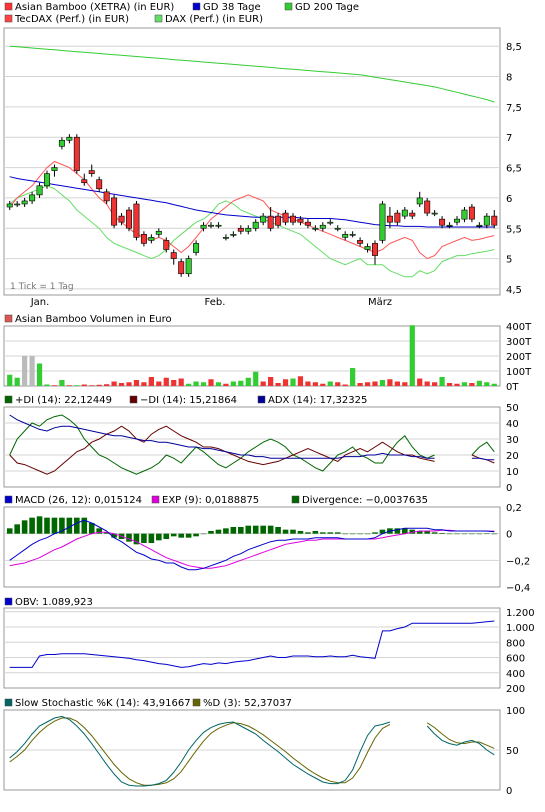  What do you see at coordinates (515, 643) in the screenshot?
I see `y-tick-label: 800` at bounding box center [515, 643].